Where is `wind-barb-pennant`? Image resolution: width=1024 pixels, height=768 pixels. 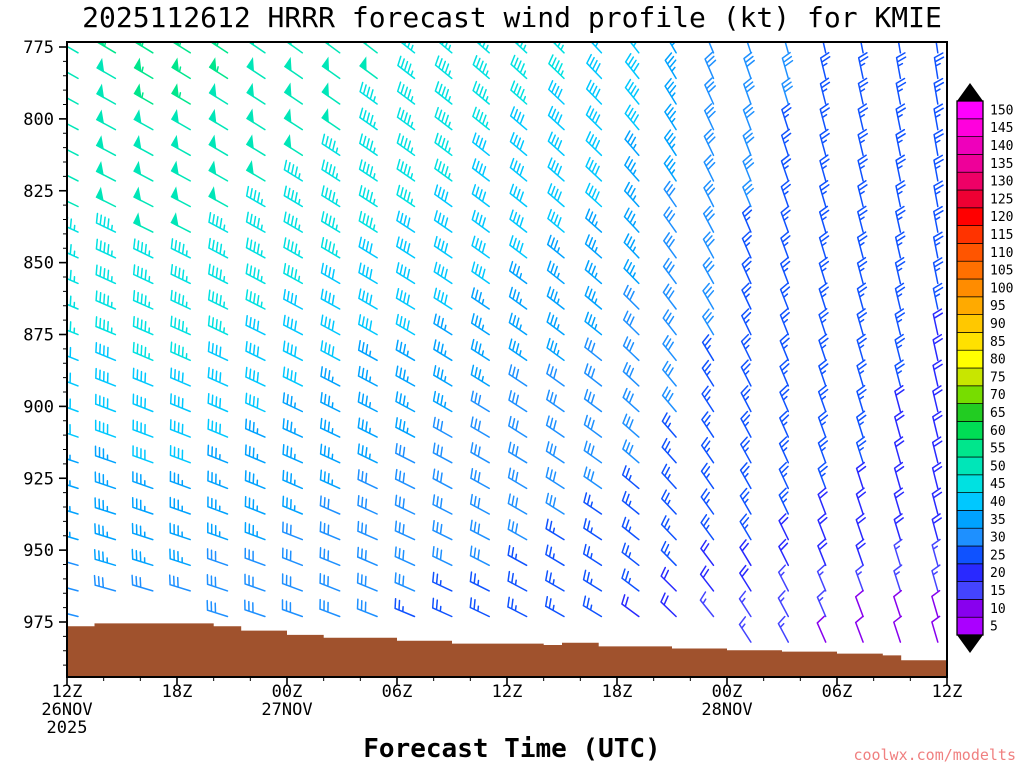 wind-barb-pennant is located at coordinates (62, 117).